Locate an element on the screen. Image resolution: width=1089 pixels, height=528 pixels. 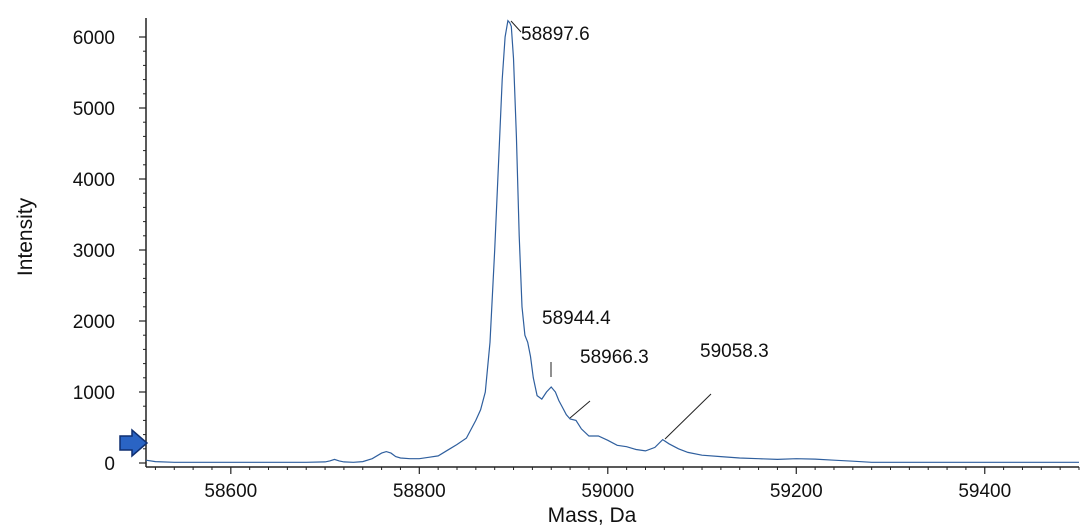
baseline-arrow-icon is located at coordinates (134, 443).